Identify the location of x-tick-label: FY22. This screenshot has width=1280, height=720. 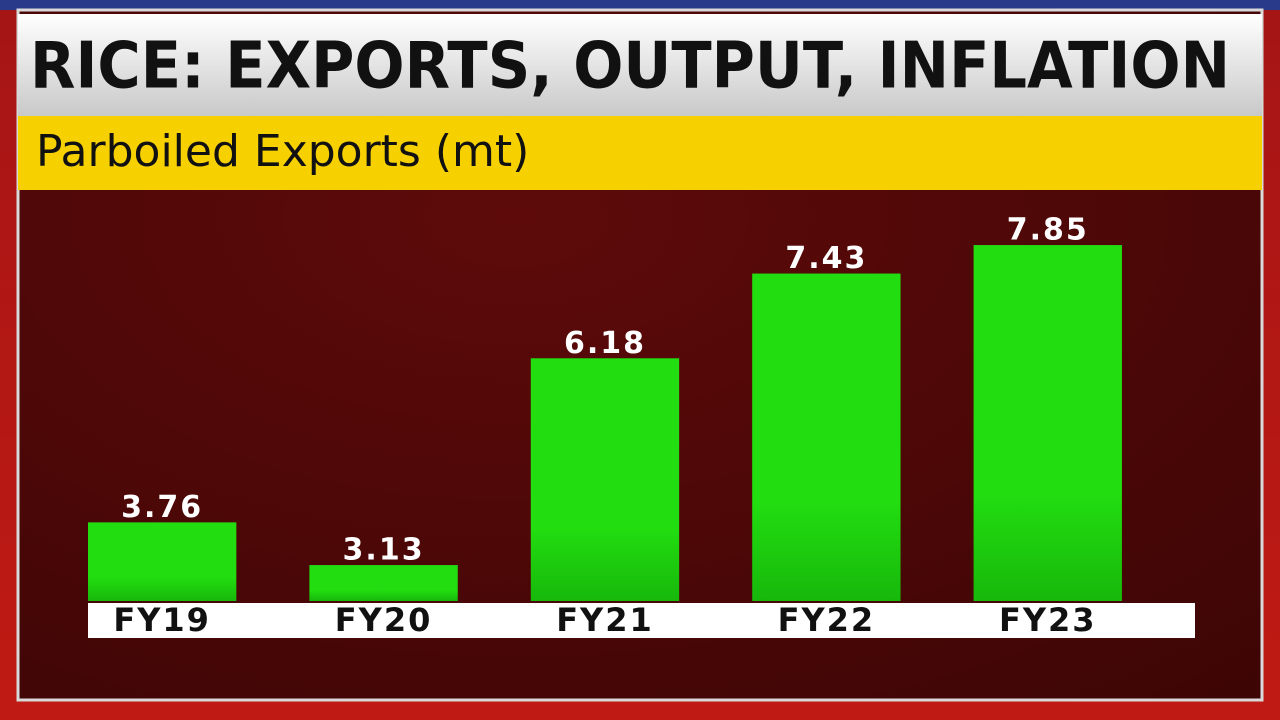
(827, 620).